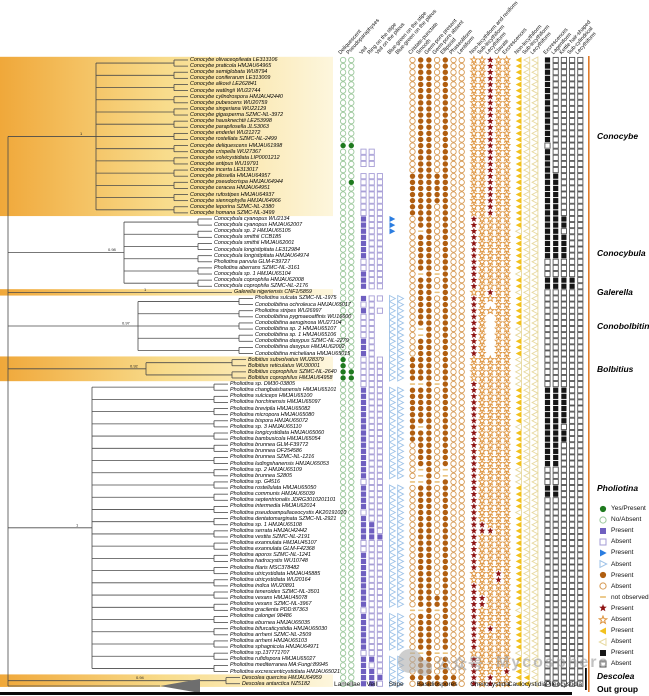 This screenshot has width=649, height=696. What do you see at coordinates (269, 420) in the screenshot?
I see `taxon-label: Pholiotina bispora HMJAU65072` at bounding box center [269, 420].